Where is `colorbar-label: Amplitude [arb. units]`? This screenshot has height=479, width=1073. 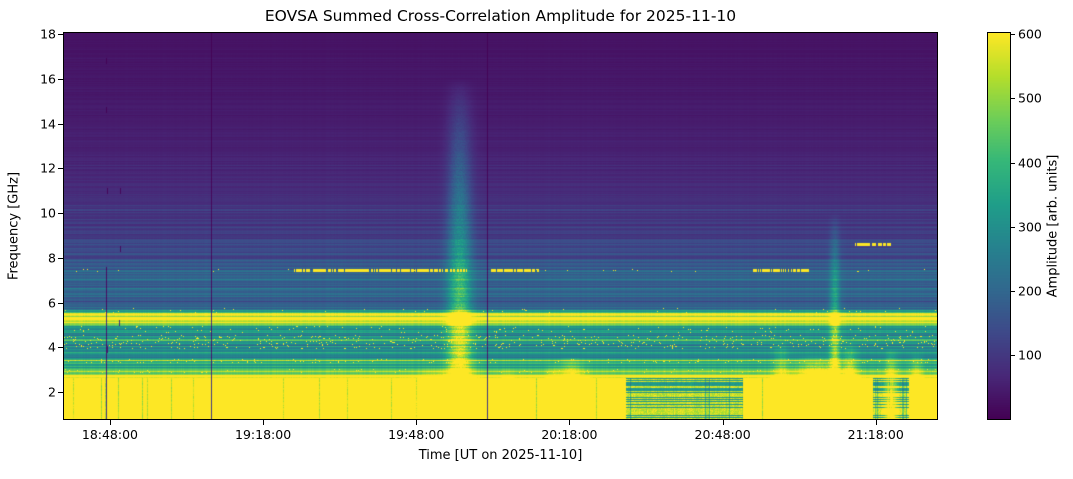
colorbar-label: Amplitude [arb. units] is located at coordinates (1053, 226).